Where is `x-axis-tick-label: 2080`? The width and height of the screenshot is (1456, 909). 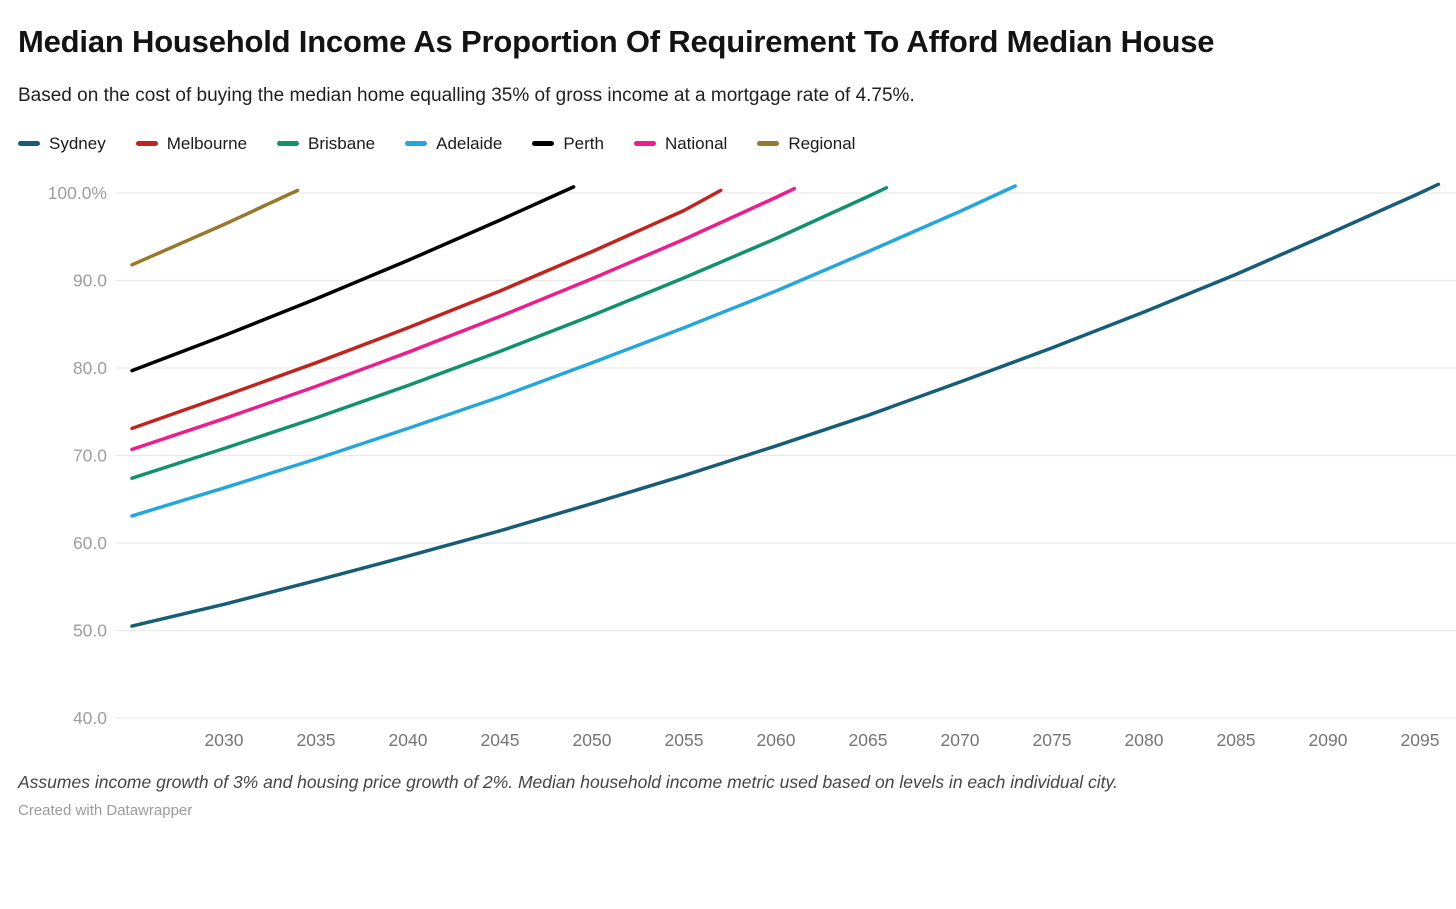
x-axis-tick-label: 2080 is located at coordinates (1144, 740).